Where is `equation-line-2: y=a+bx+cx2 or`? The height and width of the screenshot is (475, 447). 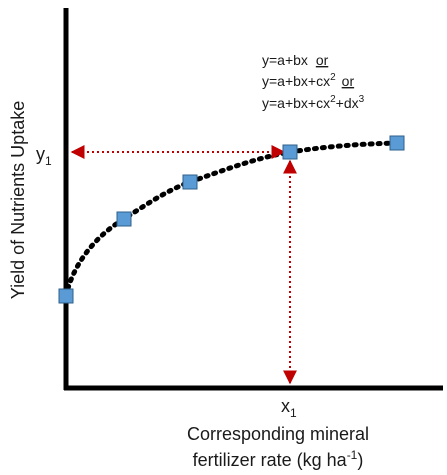 equation-line-2: y=a+bx+cx2 or is located at coordinates (308, 80).